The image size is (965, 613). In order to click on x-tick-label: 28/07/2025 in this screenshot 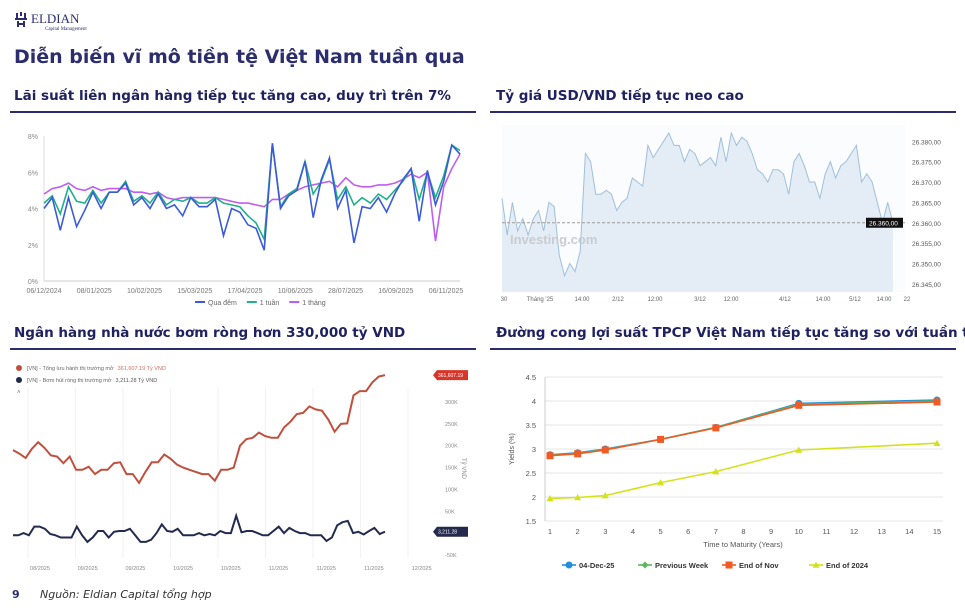, I will do `click(345, 291)`.